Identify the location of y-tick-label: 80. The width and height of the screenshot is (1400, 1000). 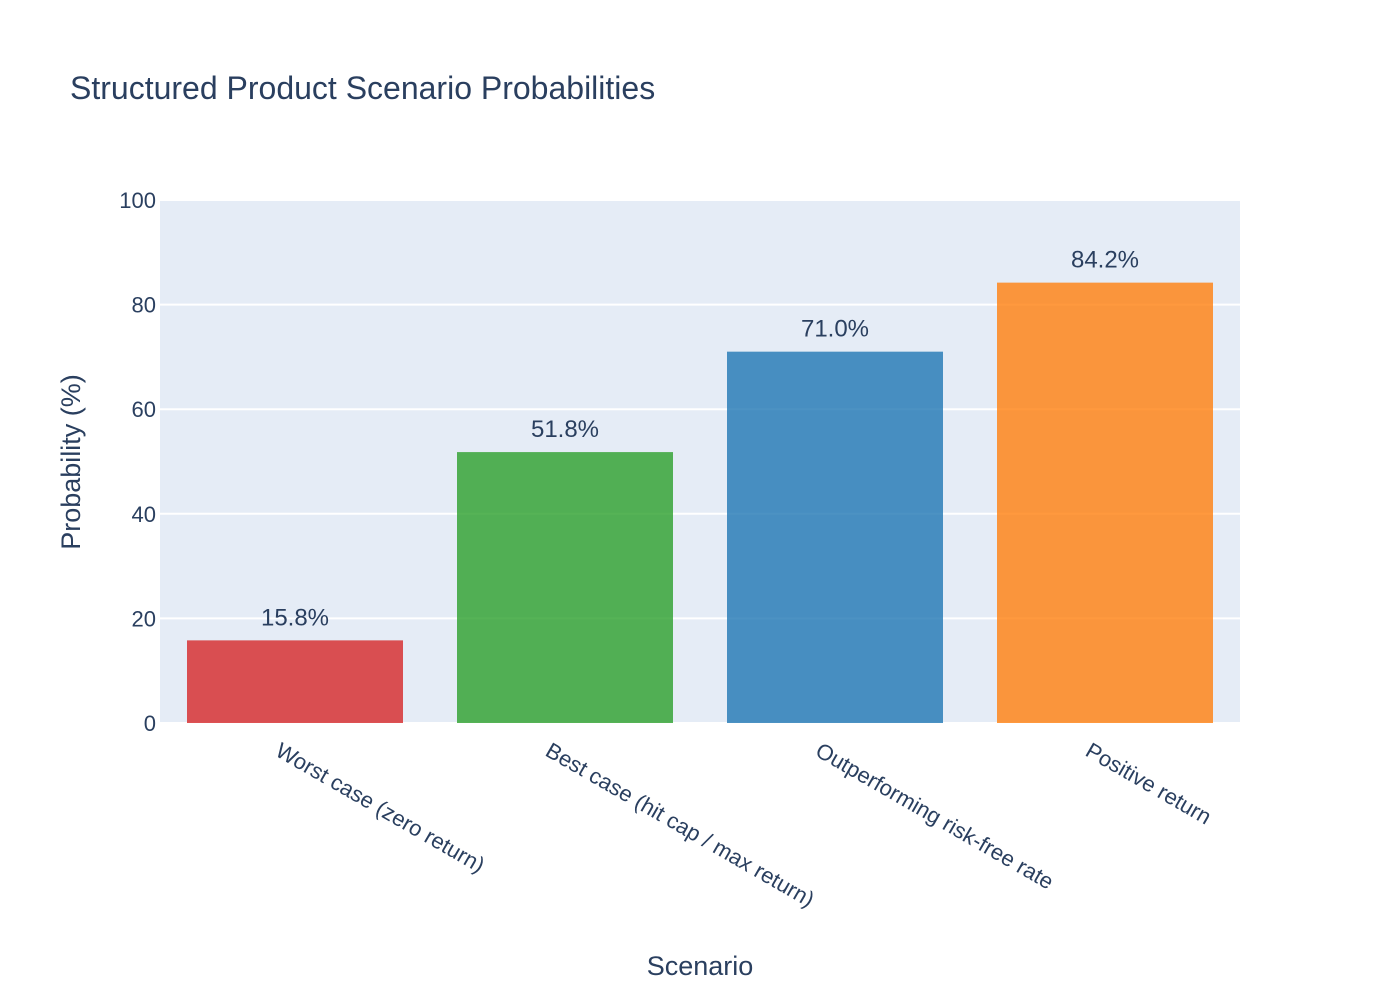
(144, 305).